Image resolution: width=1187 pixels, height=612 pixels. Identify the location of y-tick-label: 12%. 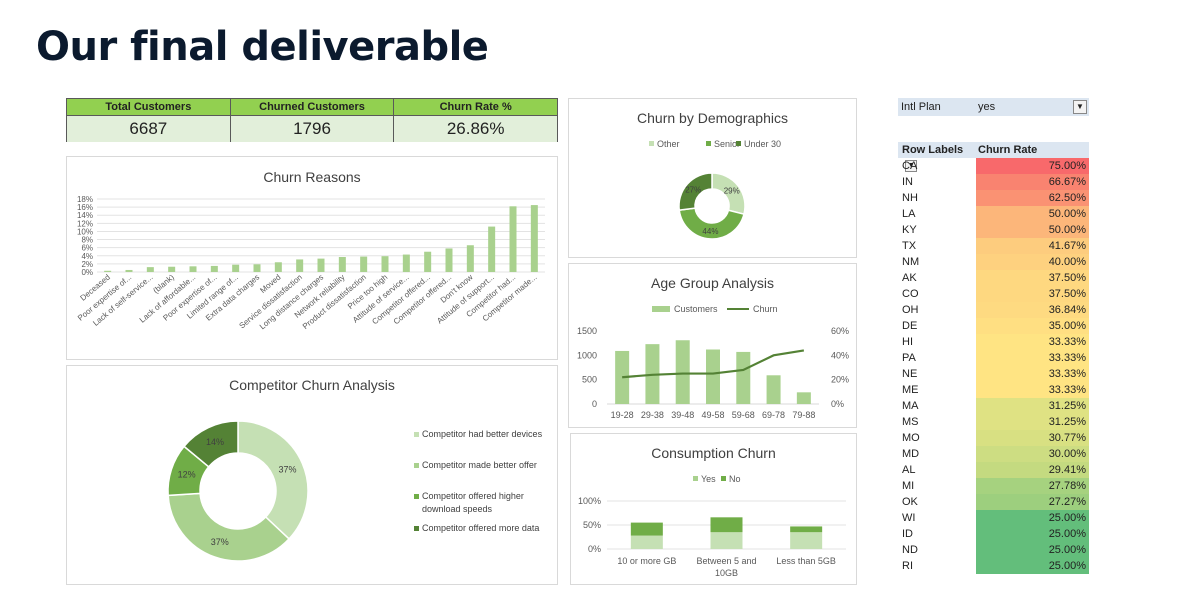
(85, 223).